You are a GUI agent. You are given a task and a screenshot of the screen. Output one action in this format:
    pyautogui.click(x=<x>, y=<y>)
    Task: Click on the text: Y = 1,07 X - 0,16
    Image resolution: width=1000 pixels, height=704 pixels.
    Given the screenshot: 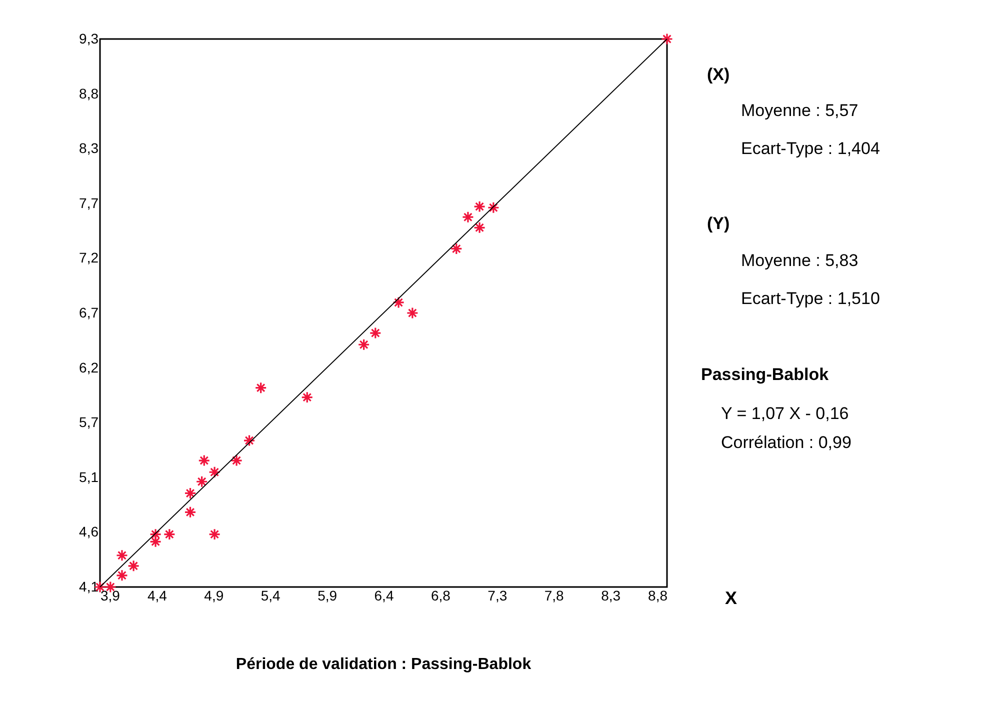 What is the action you would take?
    pyautogui.click(x=785, y=413)
    